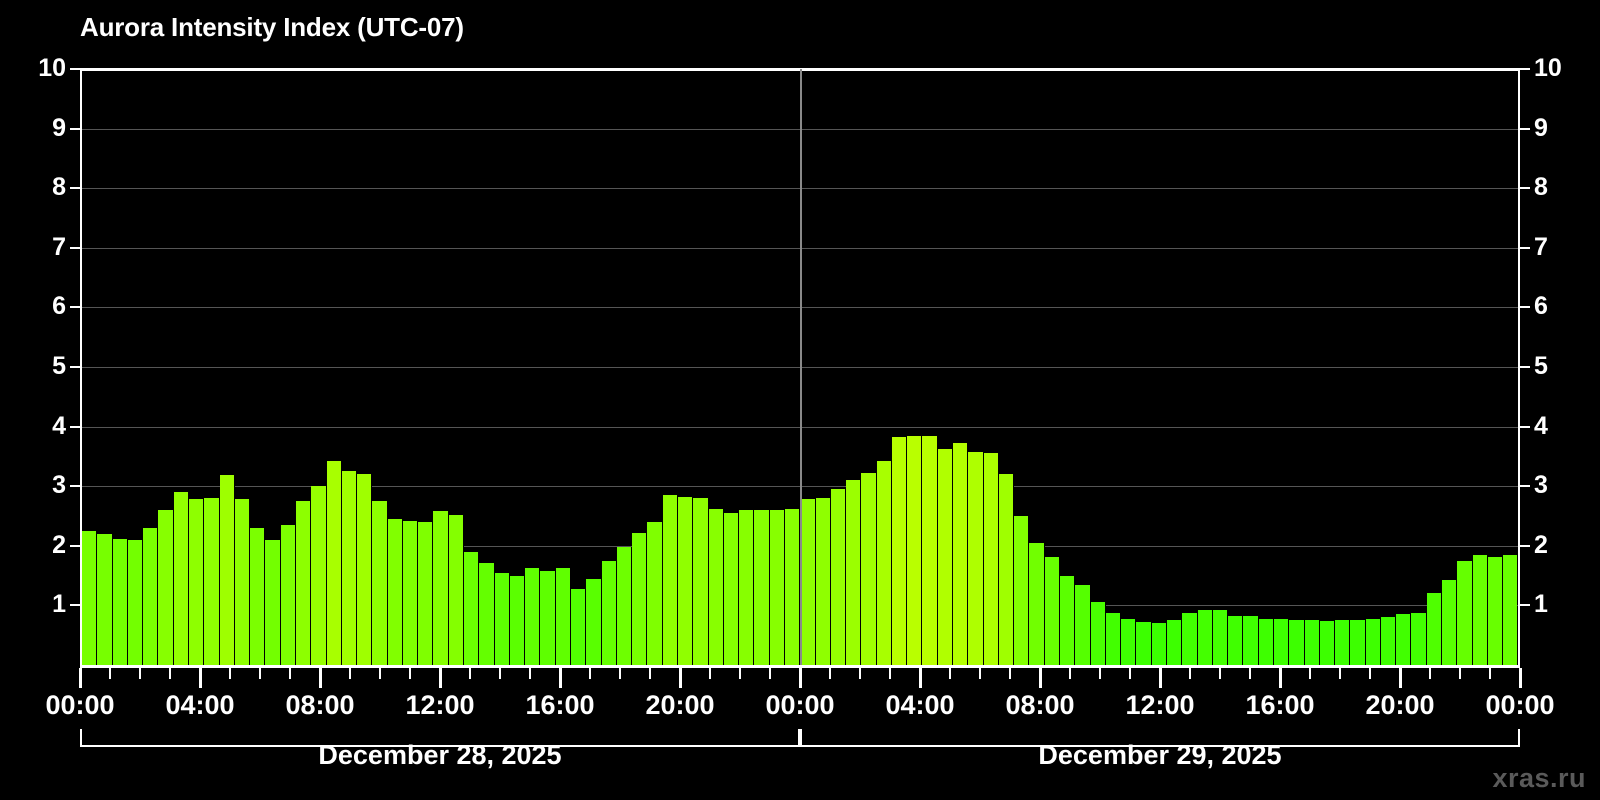 The image size is (1600, 800). What do you see at coordinates (59, 306) in the screenshot?
I see `y-tick-label-left-6: 6` at bounding box center [59, 306].